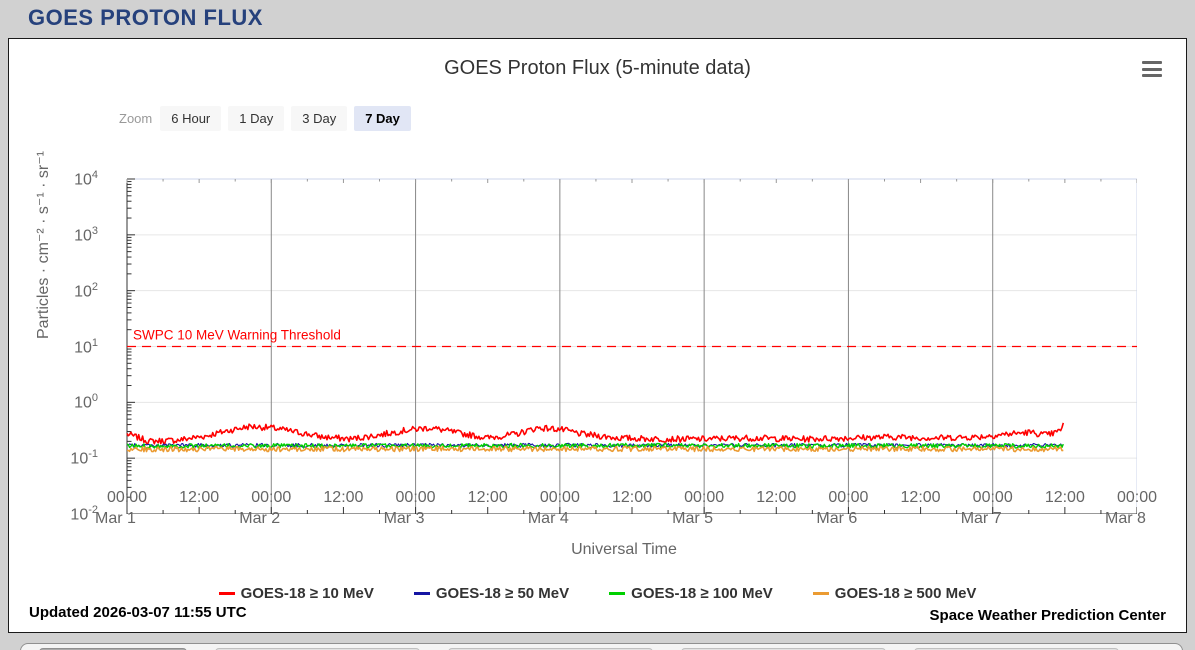 Image resolution: width=1195 pixels, height=650 pixels. What do you see at coordinates (191, 118) in the screenshot?
I see `zoom-button-6hour: 6 Hour` at bounding box center [191, 118].